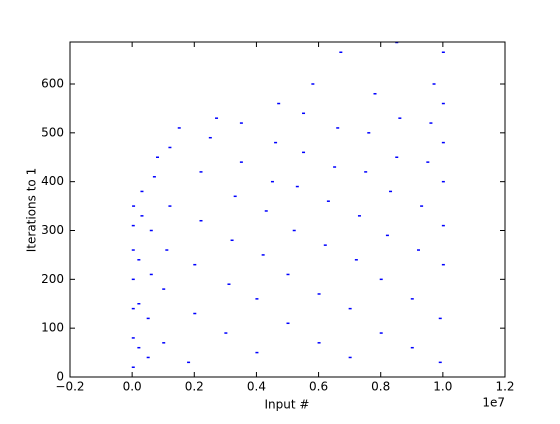 Image resolution: width=560 pixels, height=424 pixels. What do you see at coordinates (442, 387) in the screenshot?
I see `x-tick-label: 1.0` at bounding box center [442, 387].